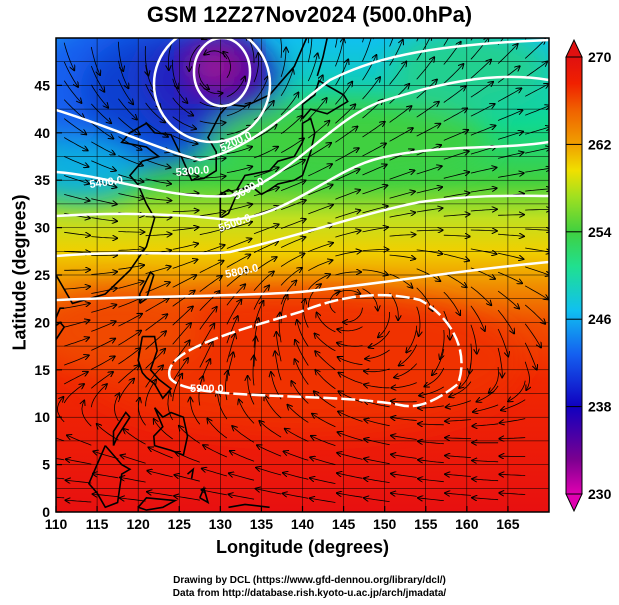  What do you see at coordinates (42, 417) in the screenshot?
I see `y-tick-label: 10` at bounding box center [42, 417].